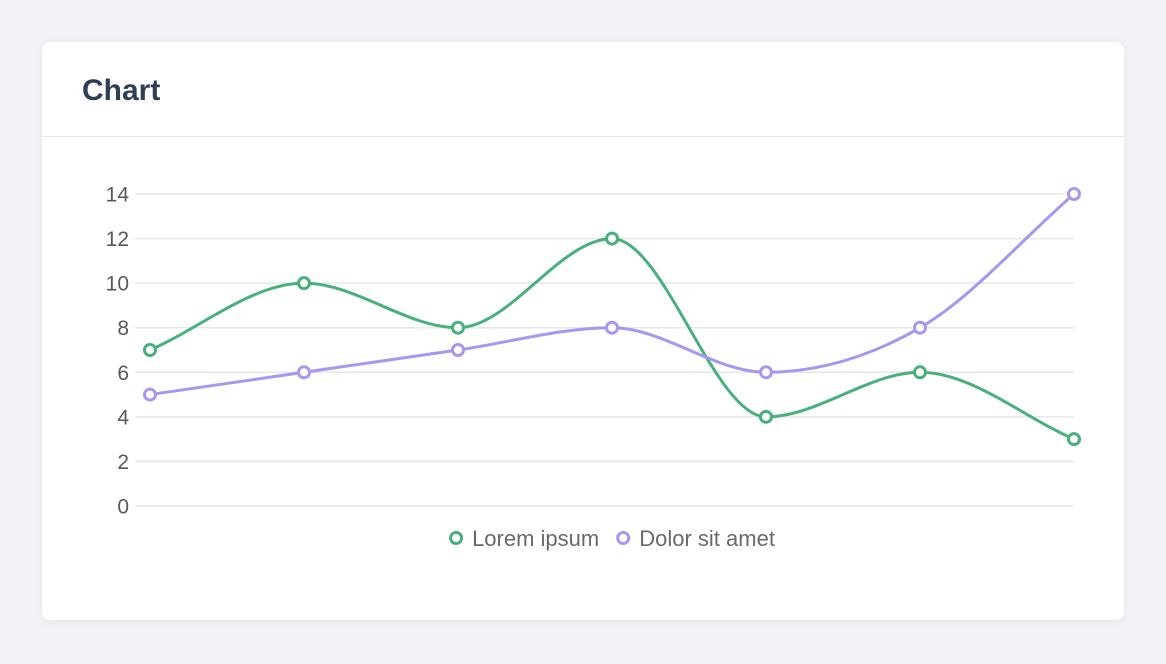 The image size is (1166, 664). What do you see at coordinates (117, 239) in the screenshot?
I see `y-tick-label: 12` at bounding box center [117, 239].